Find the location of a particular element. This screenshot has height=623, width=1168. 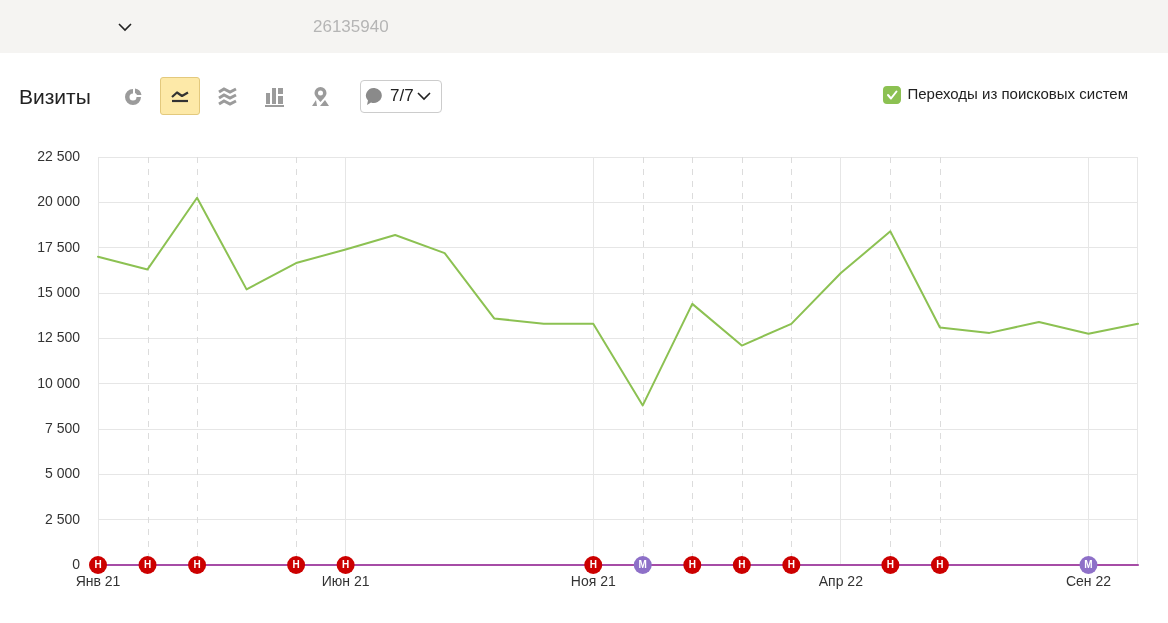

legend-label: Переходы из поисковых систем is located at coordinates (1018, 94).